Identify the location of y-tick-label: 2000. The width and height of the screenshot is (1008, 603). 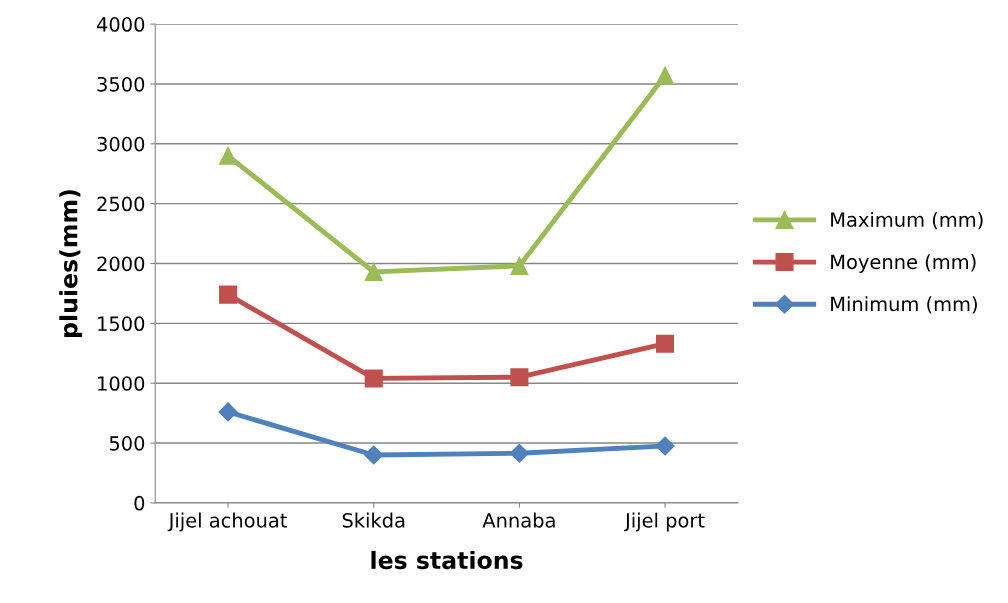
(121, 264).